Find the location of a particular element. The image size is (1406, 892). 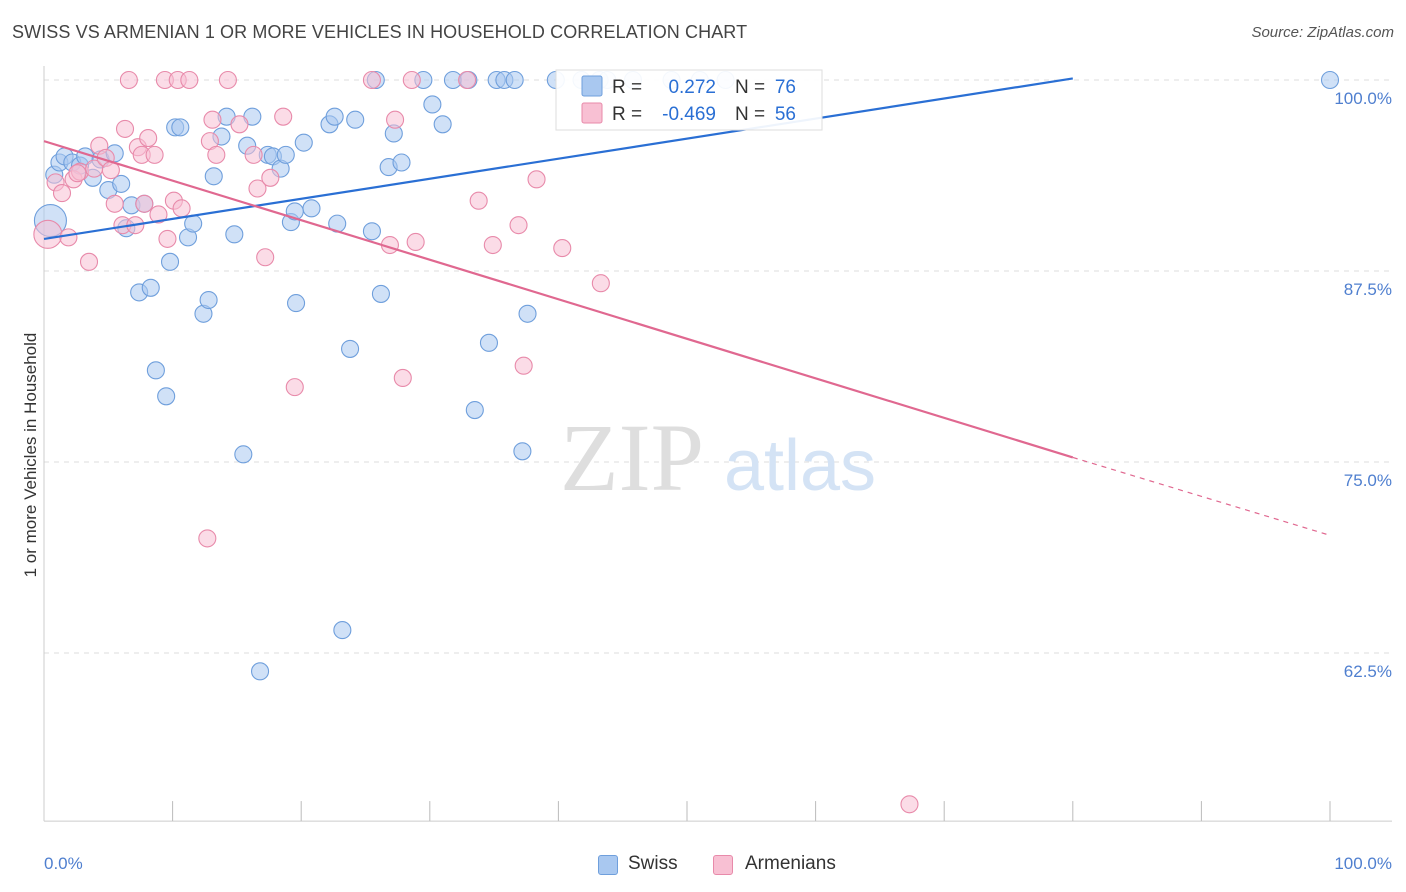

legend-swiss-swatch is located at coordinates (608, 865).